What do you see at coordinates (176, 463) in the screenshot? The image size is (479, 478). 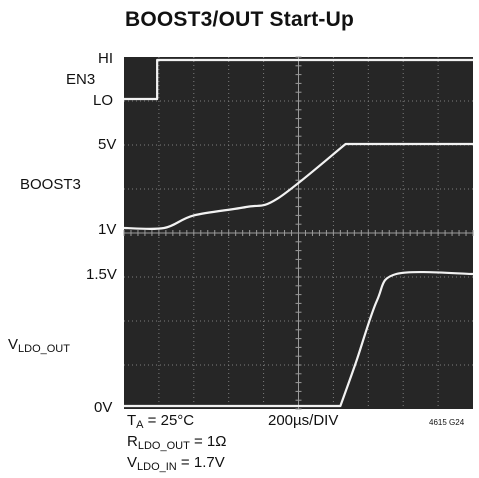 I see `input-voltage-text: VLDO_IN = 1.7V` at bounding box center [176, 463].